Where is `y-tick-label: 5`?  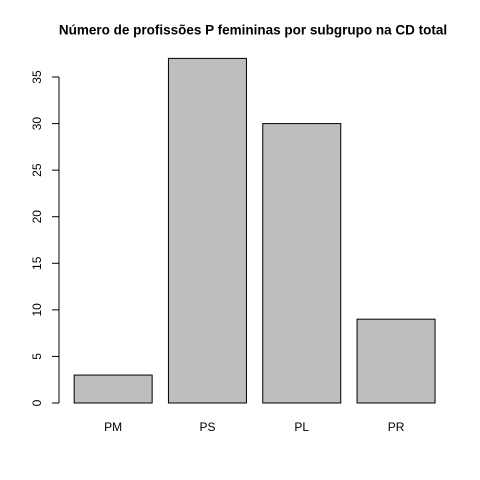 y-tick-label: 5 is located at coordinates (37, 356).